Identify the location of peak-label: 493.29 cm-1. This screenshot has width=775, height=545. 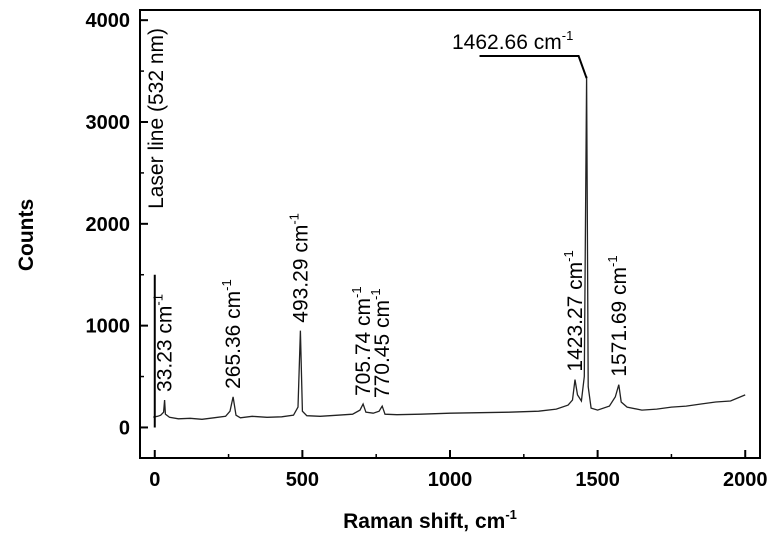
(299, 268).